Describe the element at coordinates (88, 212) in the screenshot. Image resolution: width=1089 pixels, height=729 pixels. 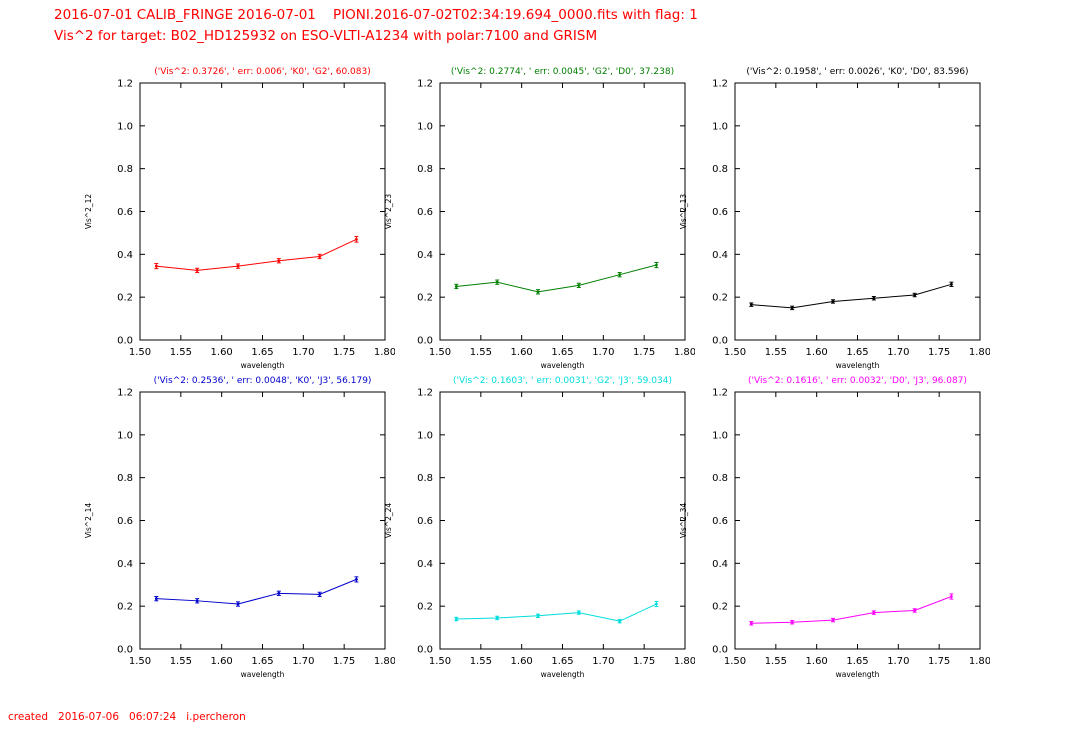
I see `y-axis-label: Vis^2_12` at that location.